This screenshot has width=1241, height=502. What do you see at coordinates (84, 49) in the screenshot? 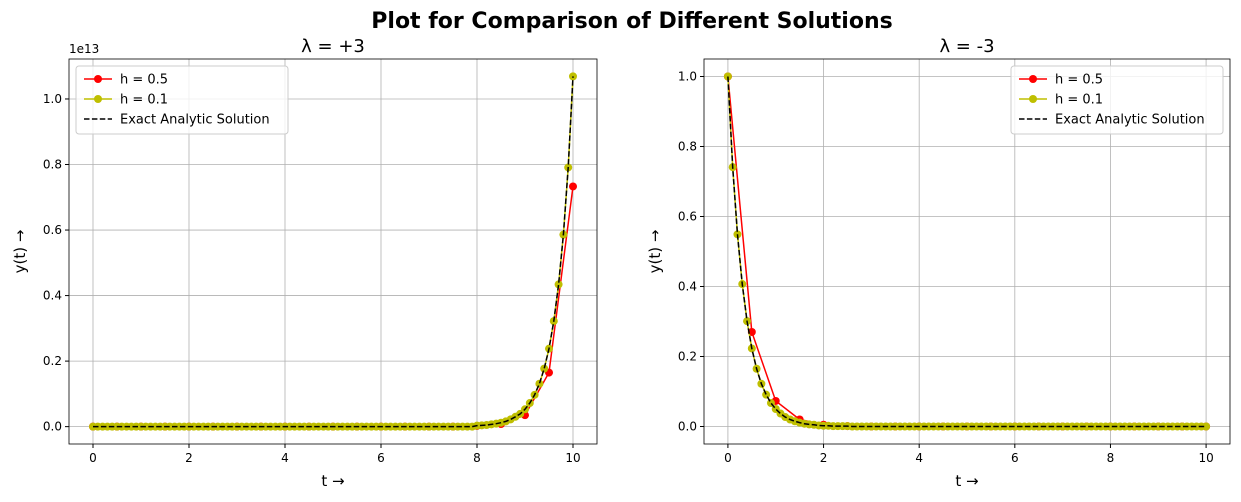
I see `offset-text: 1e13` at bounding box center [84, 49].